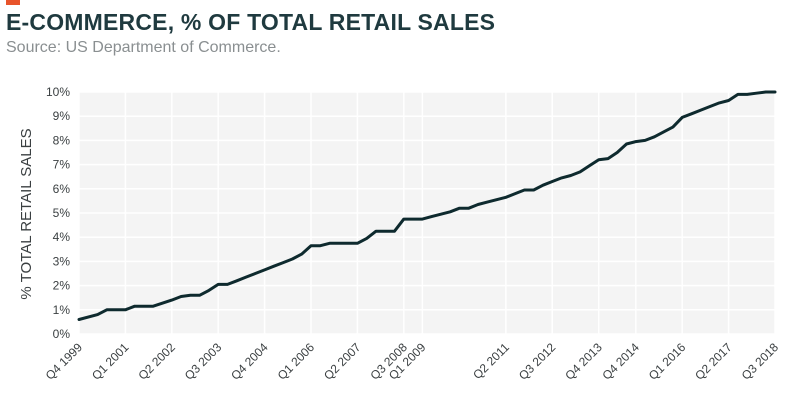  What do you see at coordinates (62, 213) in the screenshot?
I see `y-tick-label: 5%` at bounding box center [62, 213].